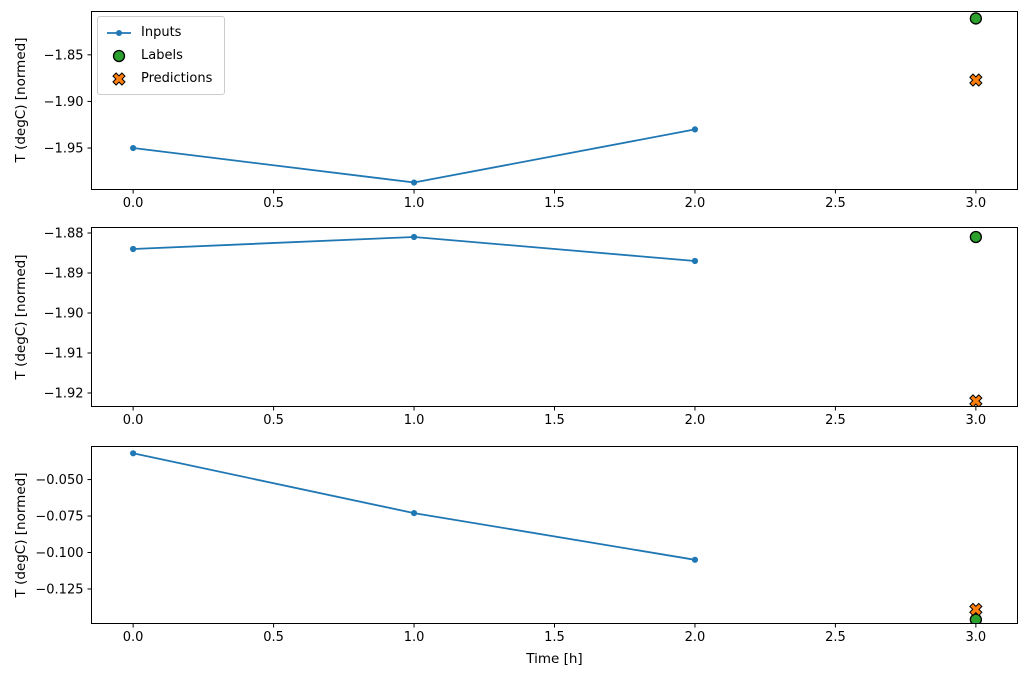  I want to click on y-tick-label: −0.050, so click(59, 480).